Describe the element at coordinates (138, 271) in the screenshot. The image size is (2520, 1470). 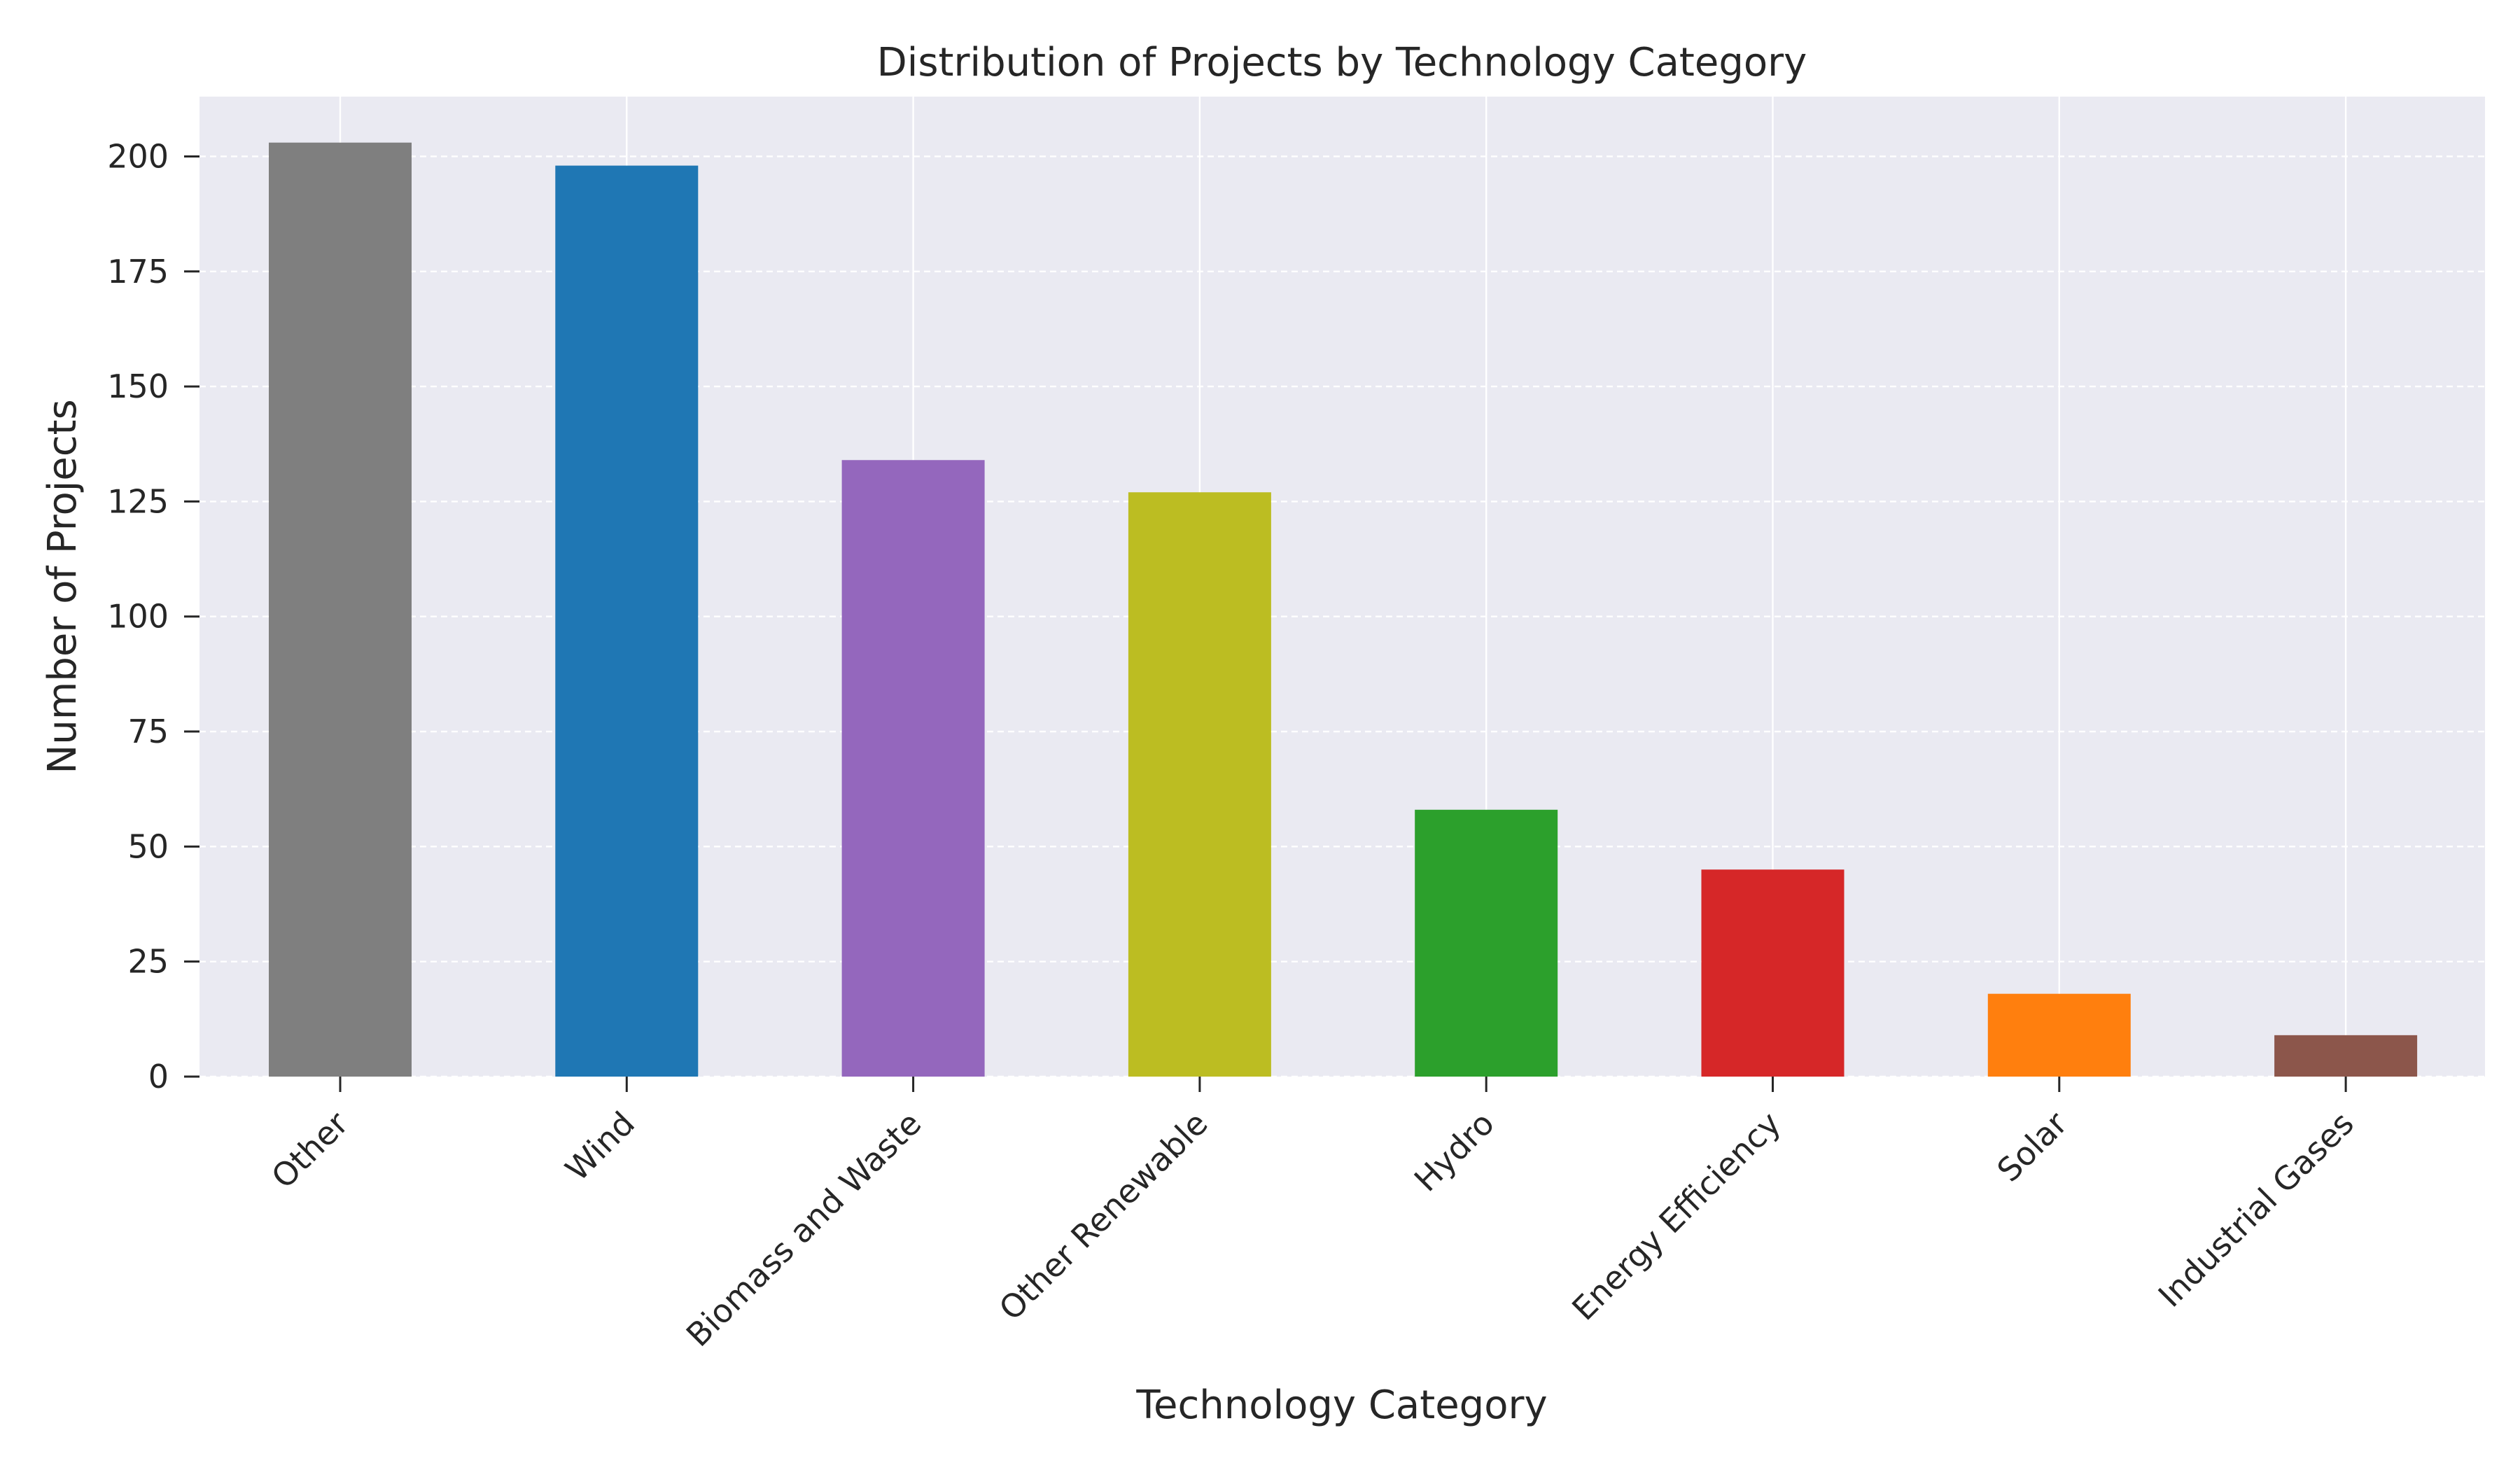
I see `y-tick-label: 175` at that location.